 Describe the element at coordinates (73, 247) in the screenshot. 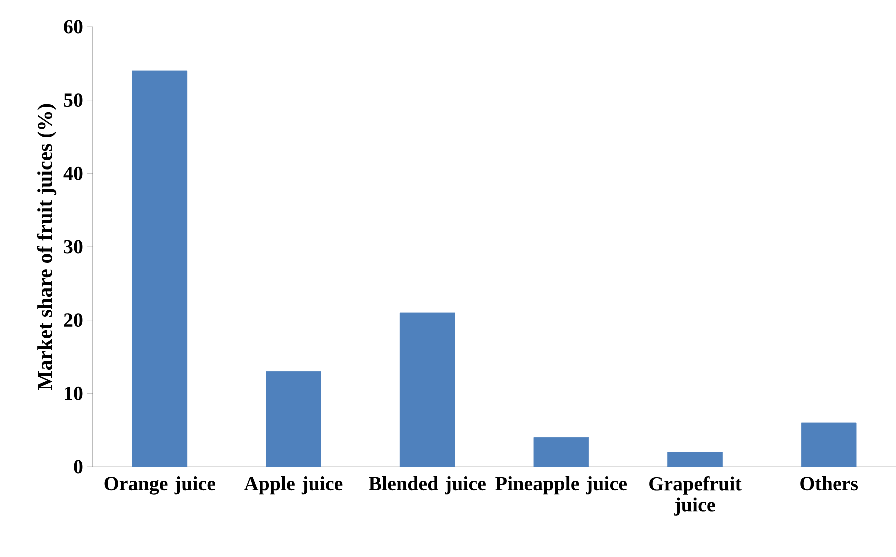

I see `y-tick-label: 30` at that location.